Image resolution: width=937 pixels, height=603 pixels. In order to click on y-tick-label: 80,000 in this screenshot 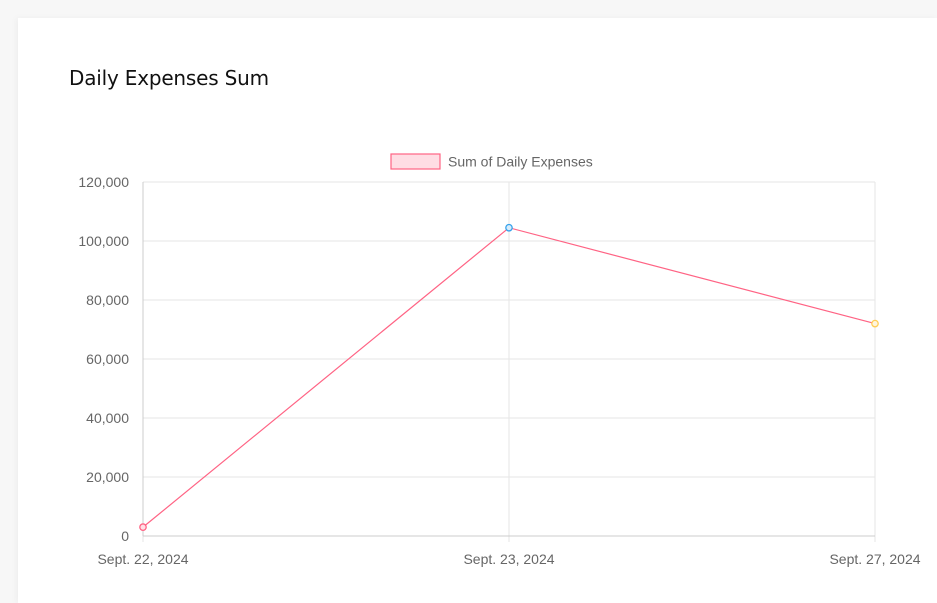, I will do `click(107, 300)`.